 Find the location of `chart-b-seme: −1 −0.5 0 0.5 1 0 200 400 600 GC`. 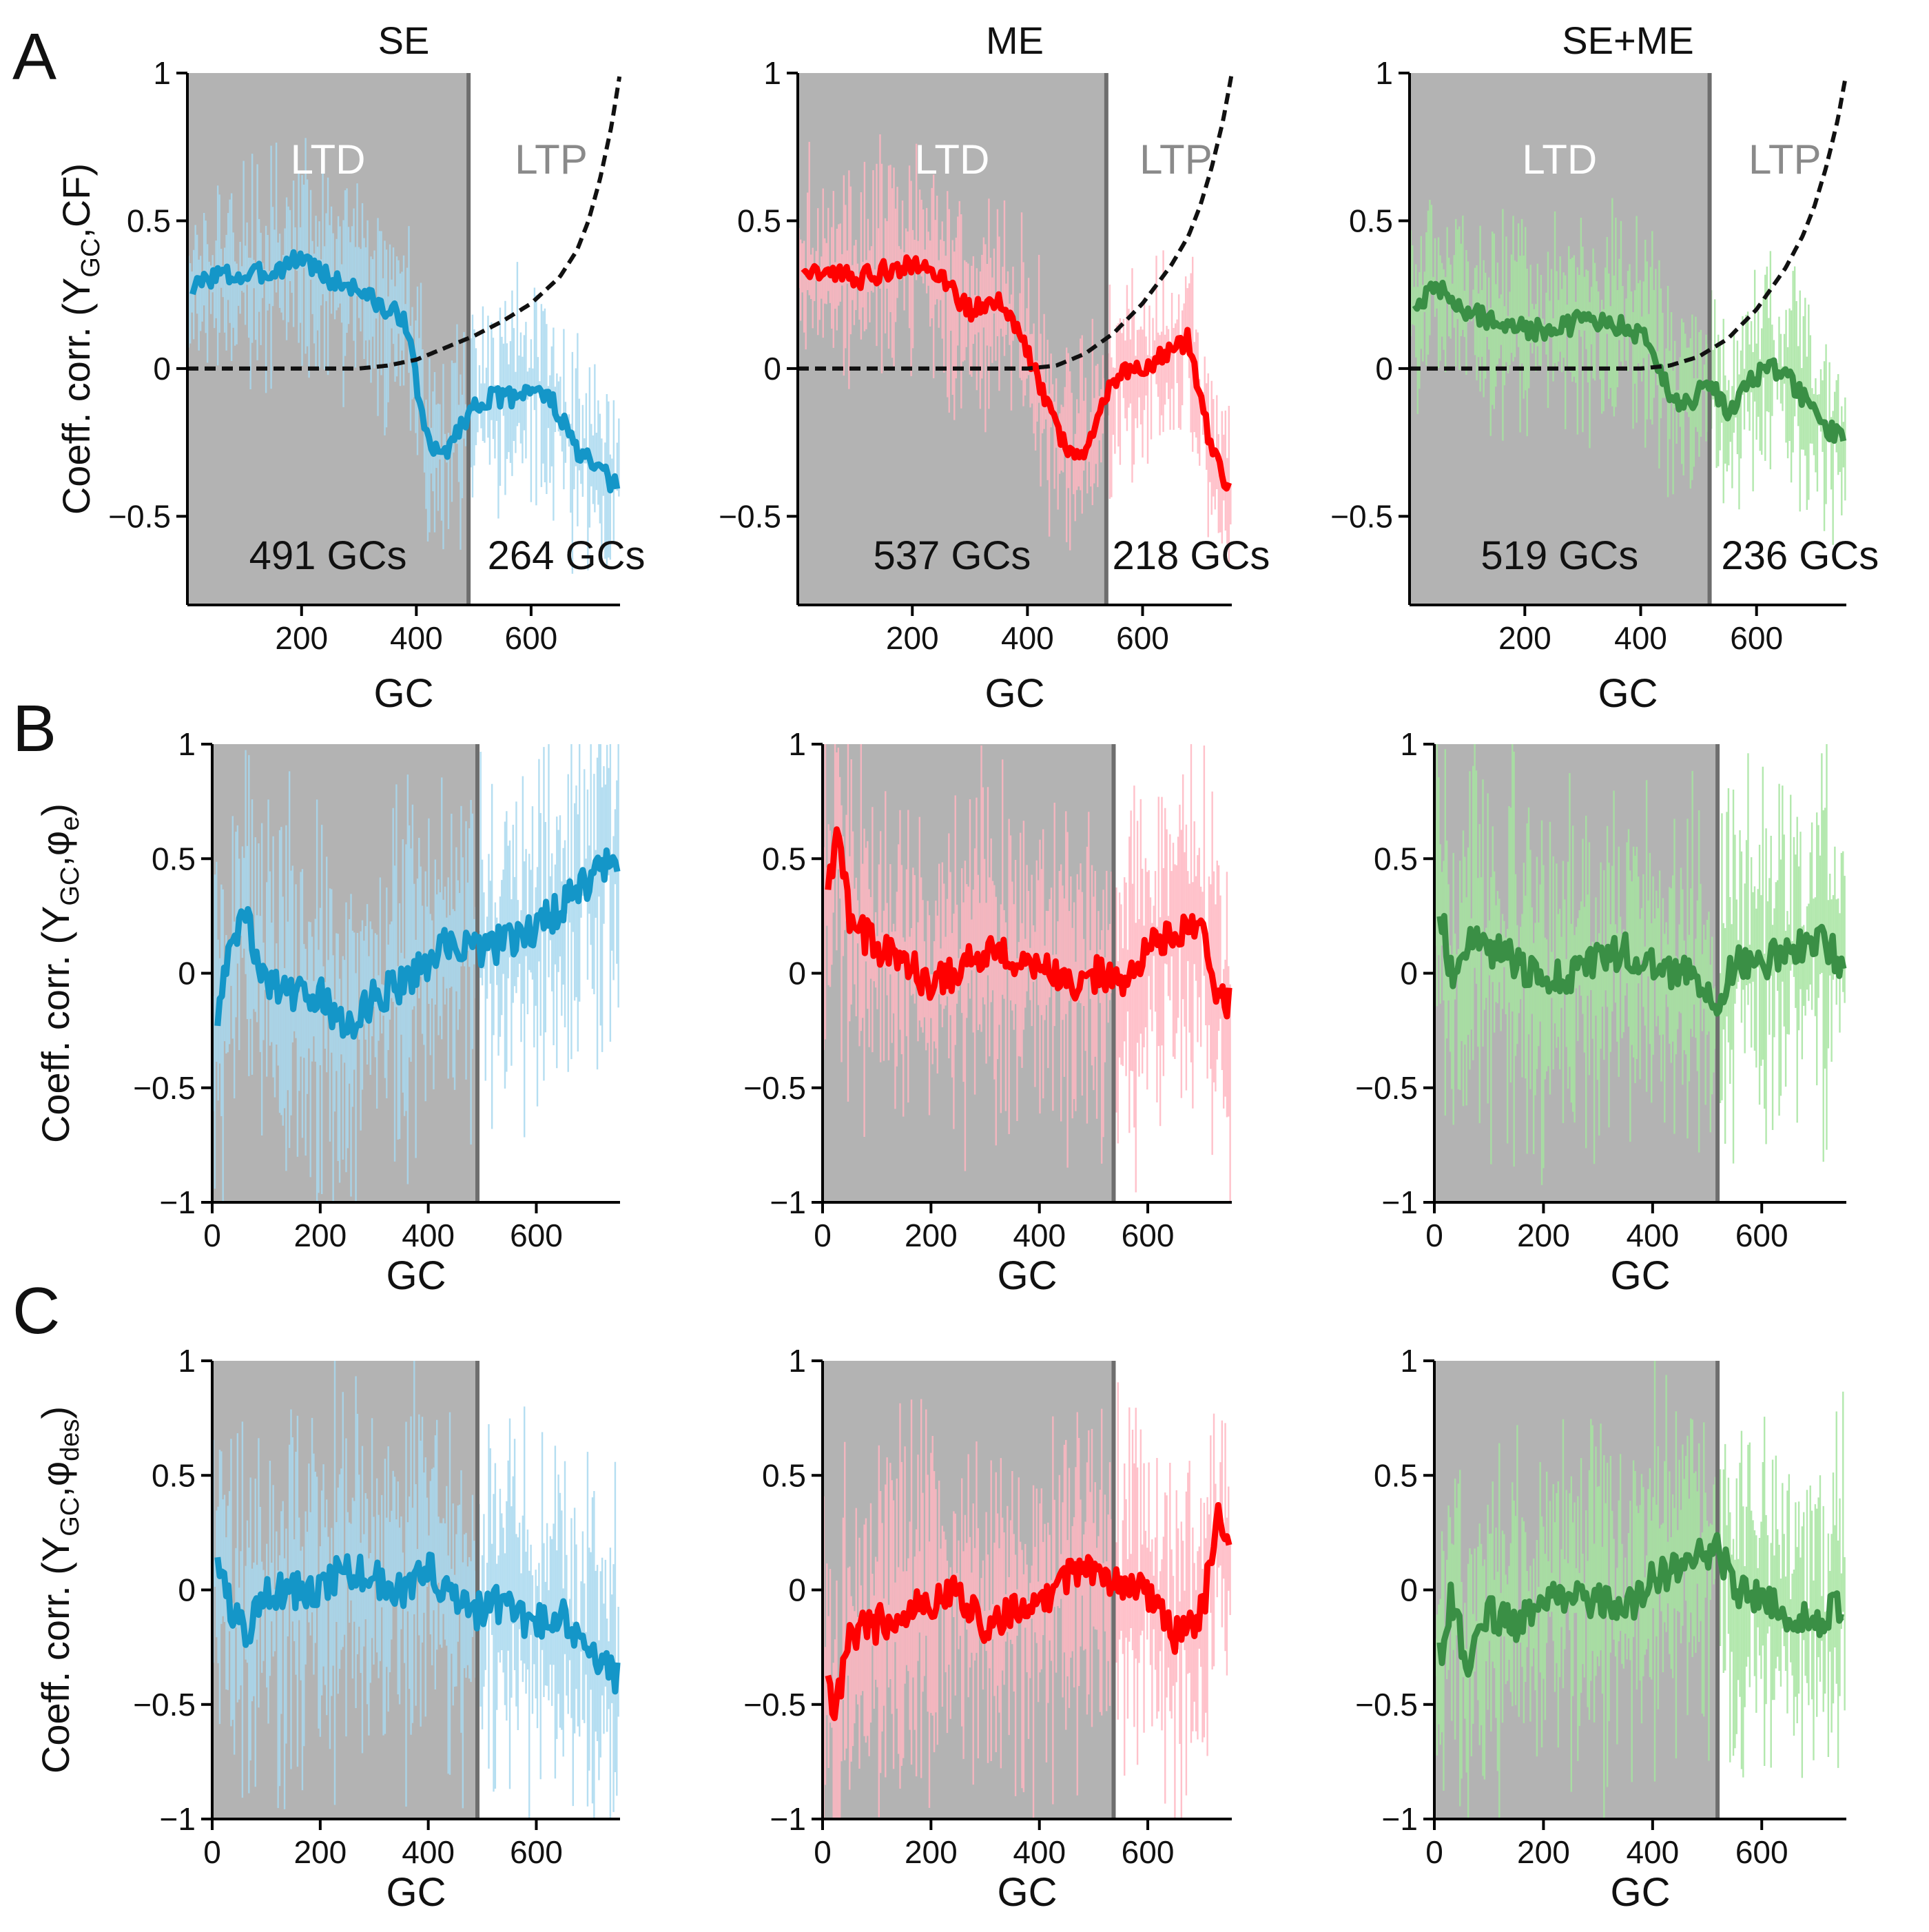

chart-b-seme: −1 −0.5 0 0.5 1 0 200 400 600 GC is located at coordinates (1601, 1012).